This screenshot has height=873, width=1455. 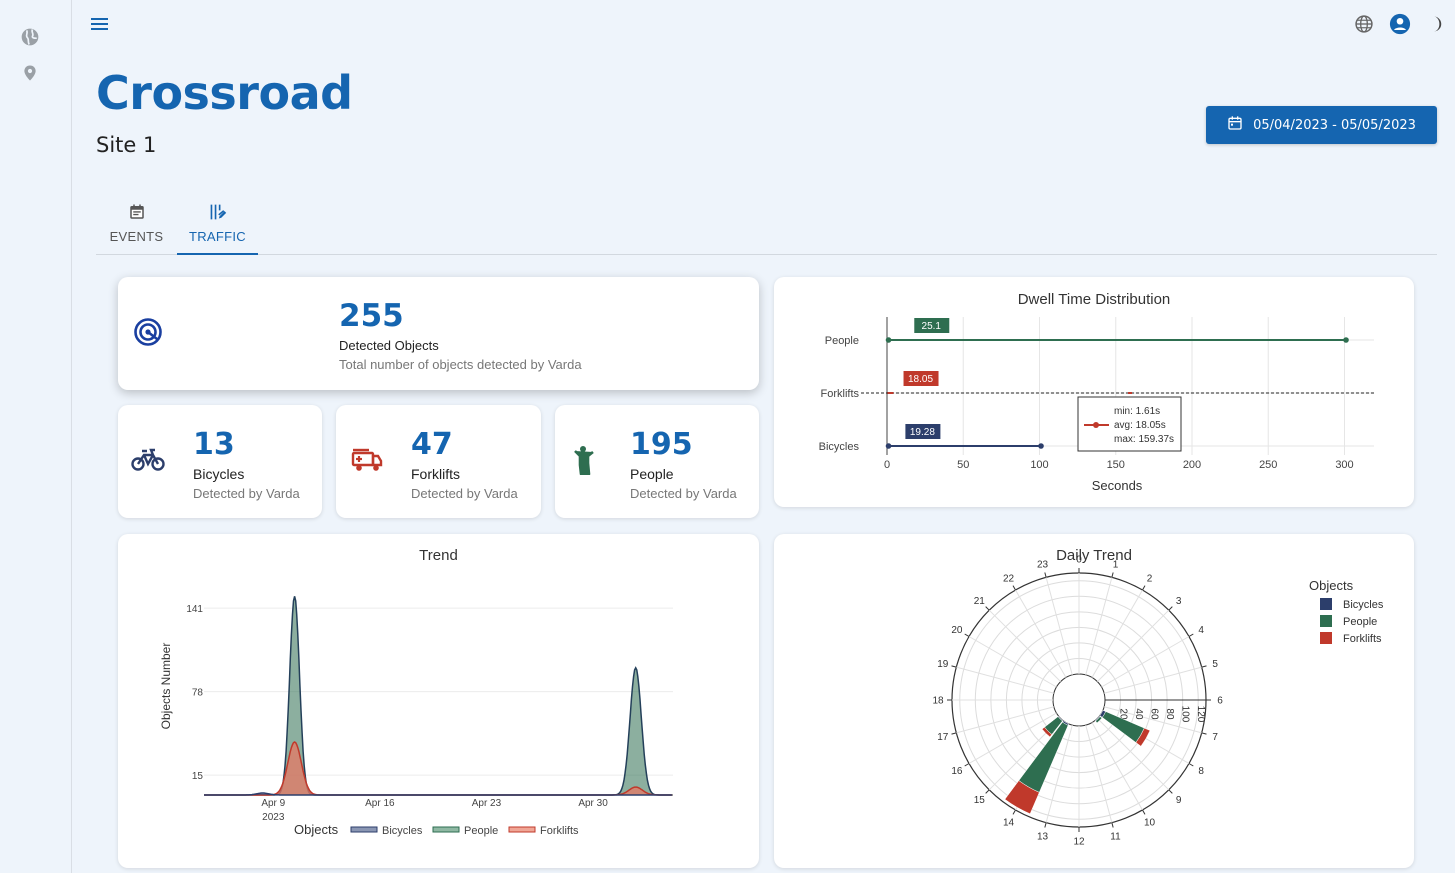 I want to click on page-title: Crossroad, so click(x=224, y=93).